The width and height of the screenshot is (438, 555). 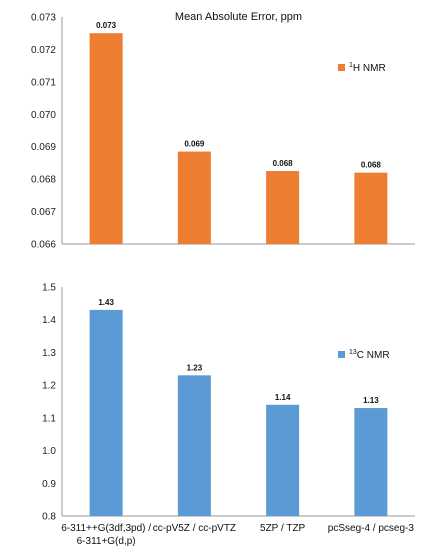 What do you see at coordinates (43, 245) in the screenshot?
I see `chart1-y-tick-label: 0.066` at bounding box center [43, 245].